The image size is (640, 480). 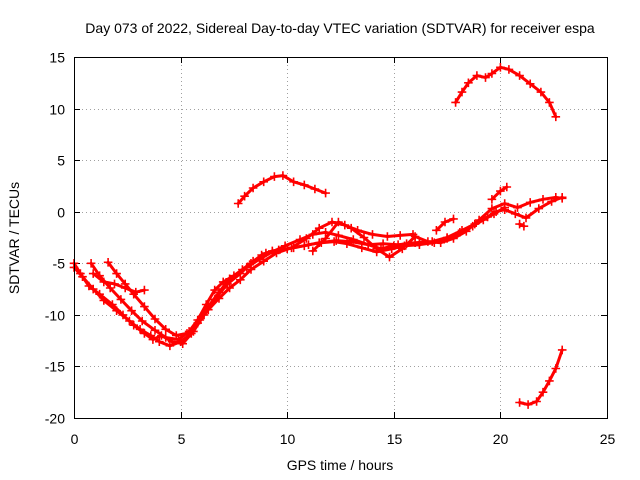 What do you see at coordinates (608, 439) in the screenshot?
I see `x-tick-label: 25` at bounding box center [608, 439].